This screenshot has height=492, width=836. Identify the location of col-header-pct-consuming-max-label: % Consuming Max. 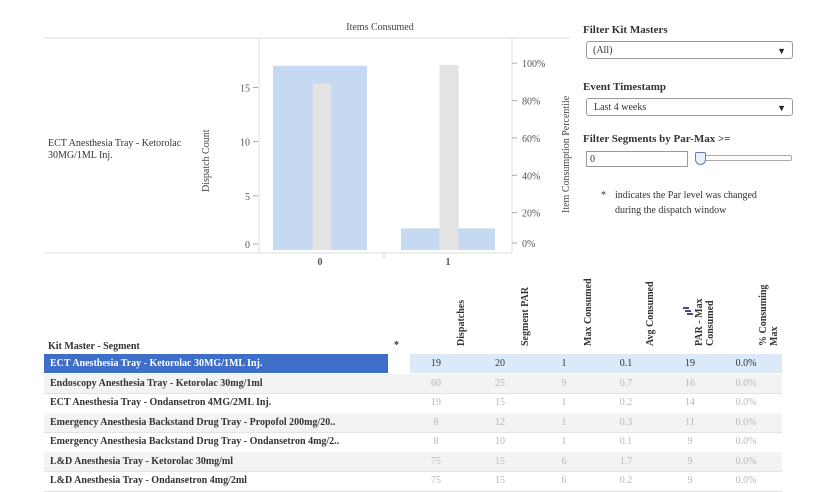
(769, 315).